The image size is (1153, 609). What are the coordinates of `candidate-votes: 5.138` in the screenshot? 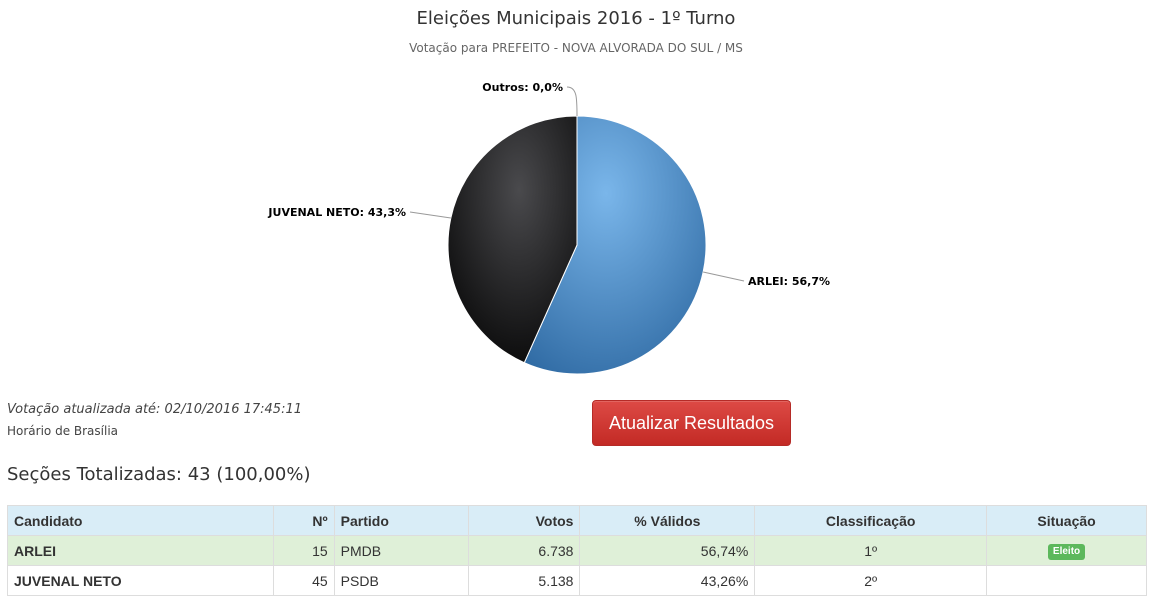 It's located at (524, 580).